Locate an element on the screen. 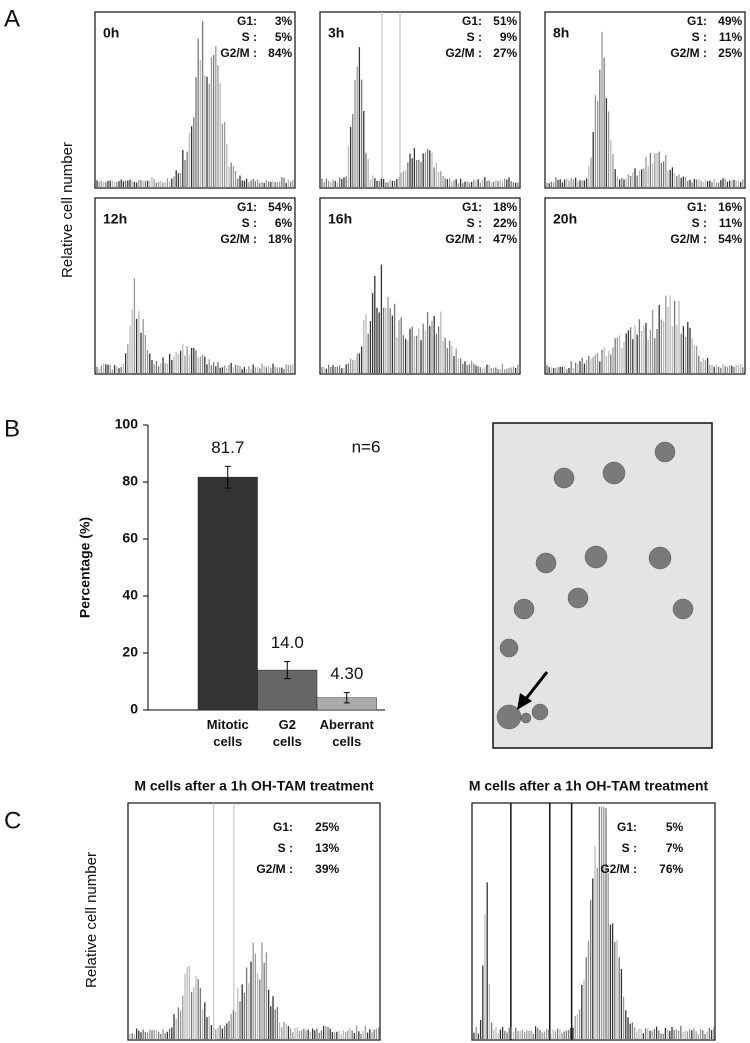 The image size is (750, 1043). time-label: 0h is located at coordinates (111, 33).